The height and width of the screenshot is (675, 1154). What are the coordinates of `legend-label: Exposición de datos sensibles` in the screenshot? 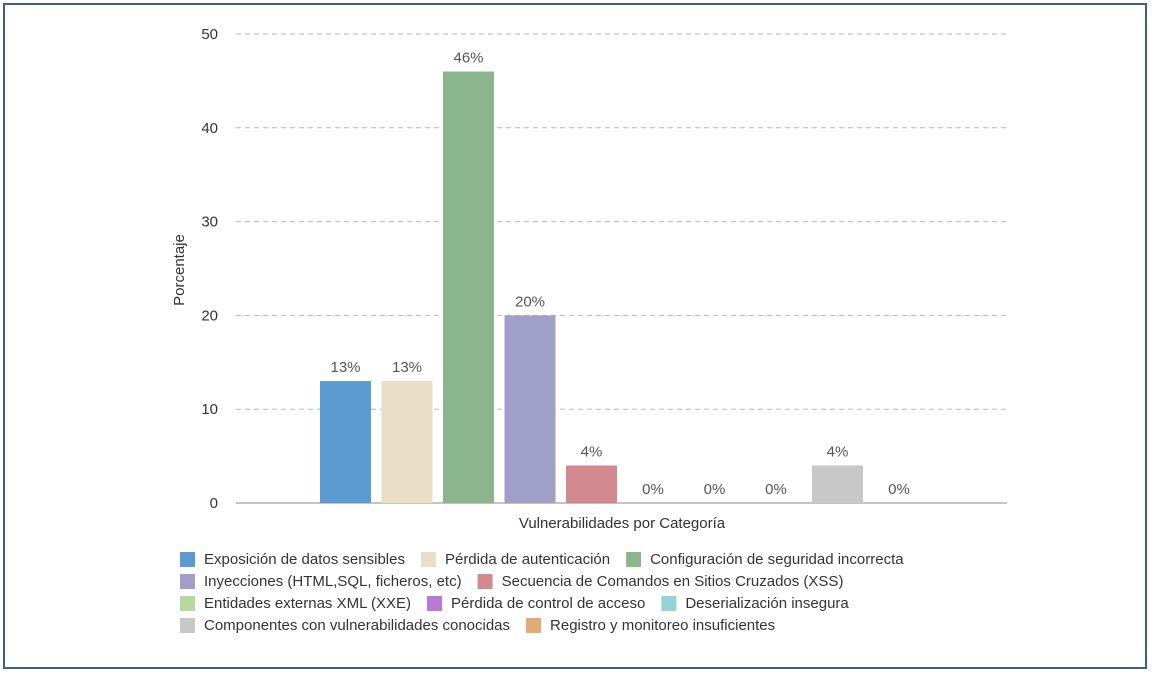 It's located at (304, 559).